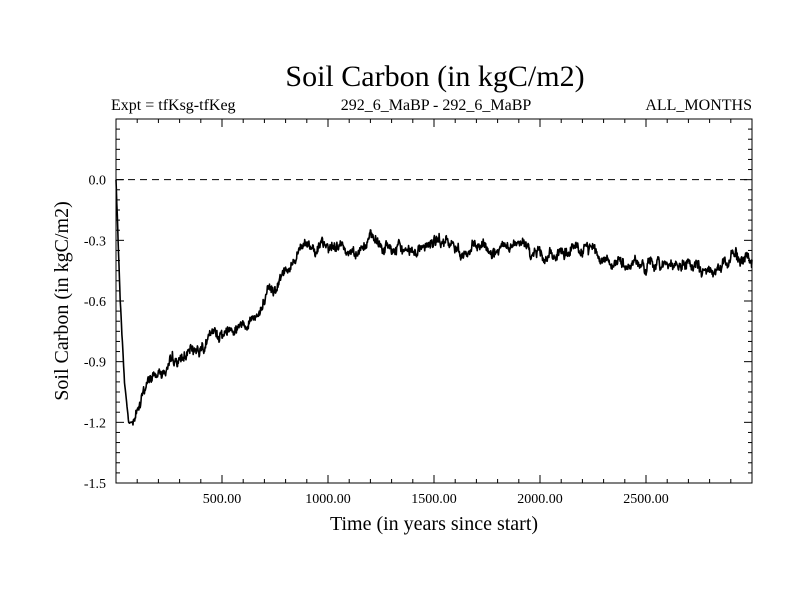 Image resolution: width=800 pixels, height=600 pixels. I want to click on period-label: 292_6_MaBP - 292_6_MaBP, so click(436, 105).